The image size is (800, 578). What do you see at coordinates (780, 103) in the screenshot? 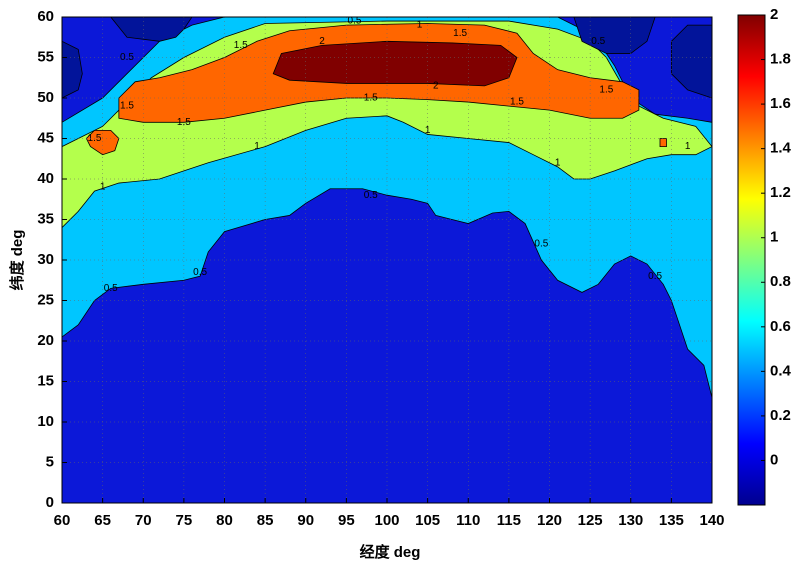
I see `colorbar-tick-label: 1.6` at bounding box center [780, 103].